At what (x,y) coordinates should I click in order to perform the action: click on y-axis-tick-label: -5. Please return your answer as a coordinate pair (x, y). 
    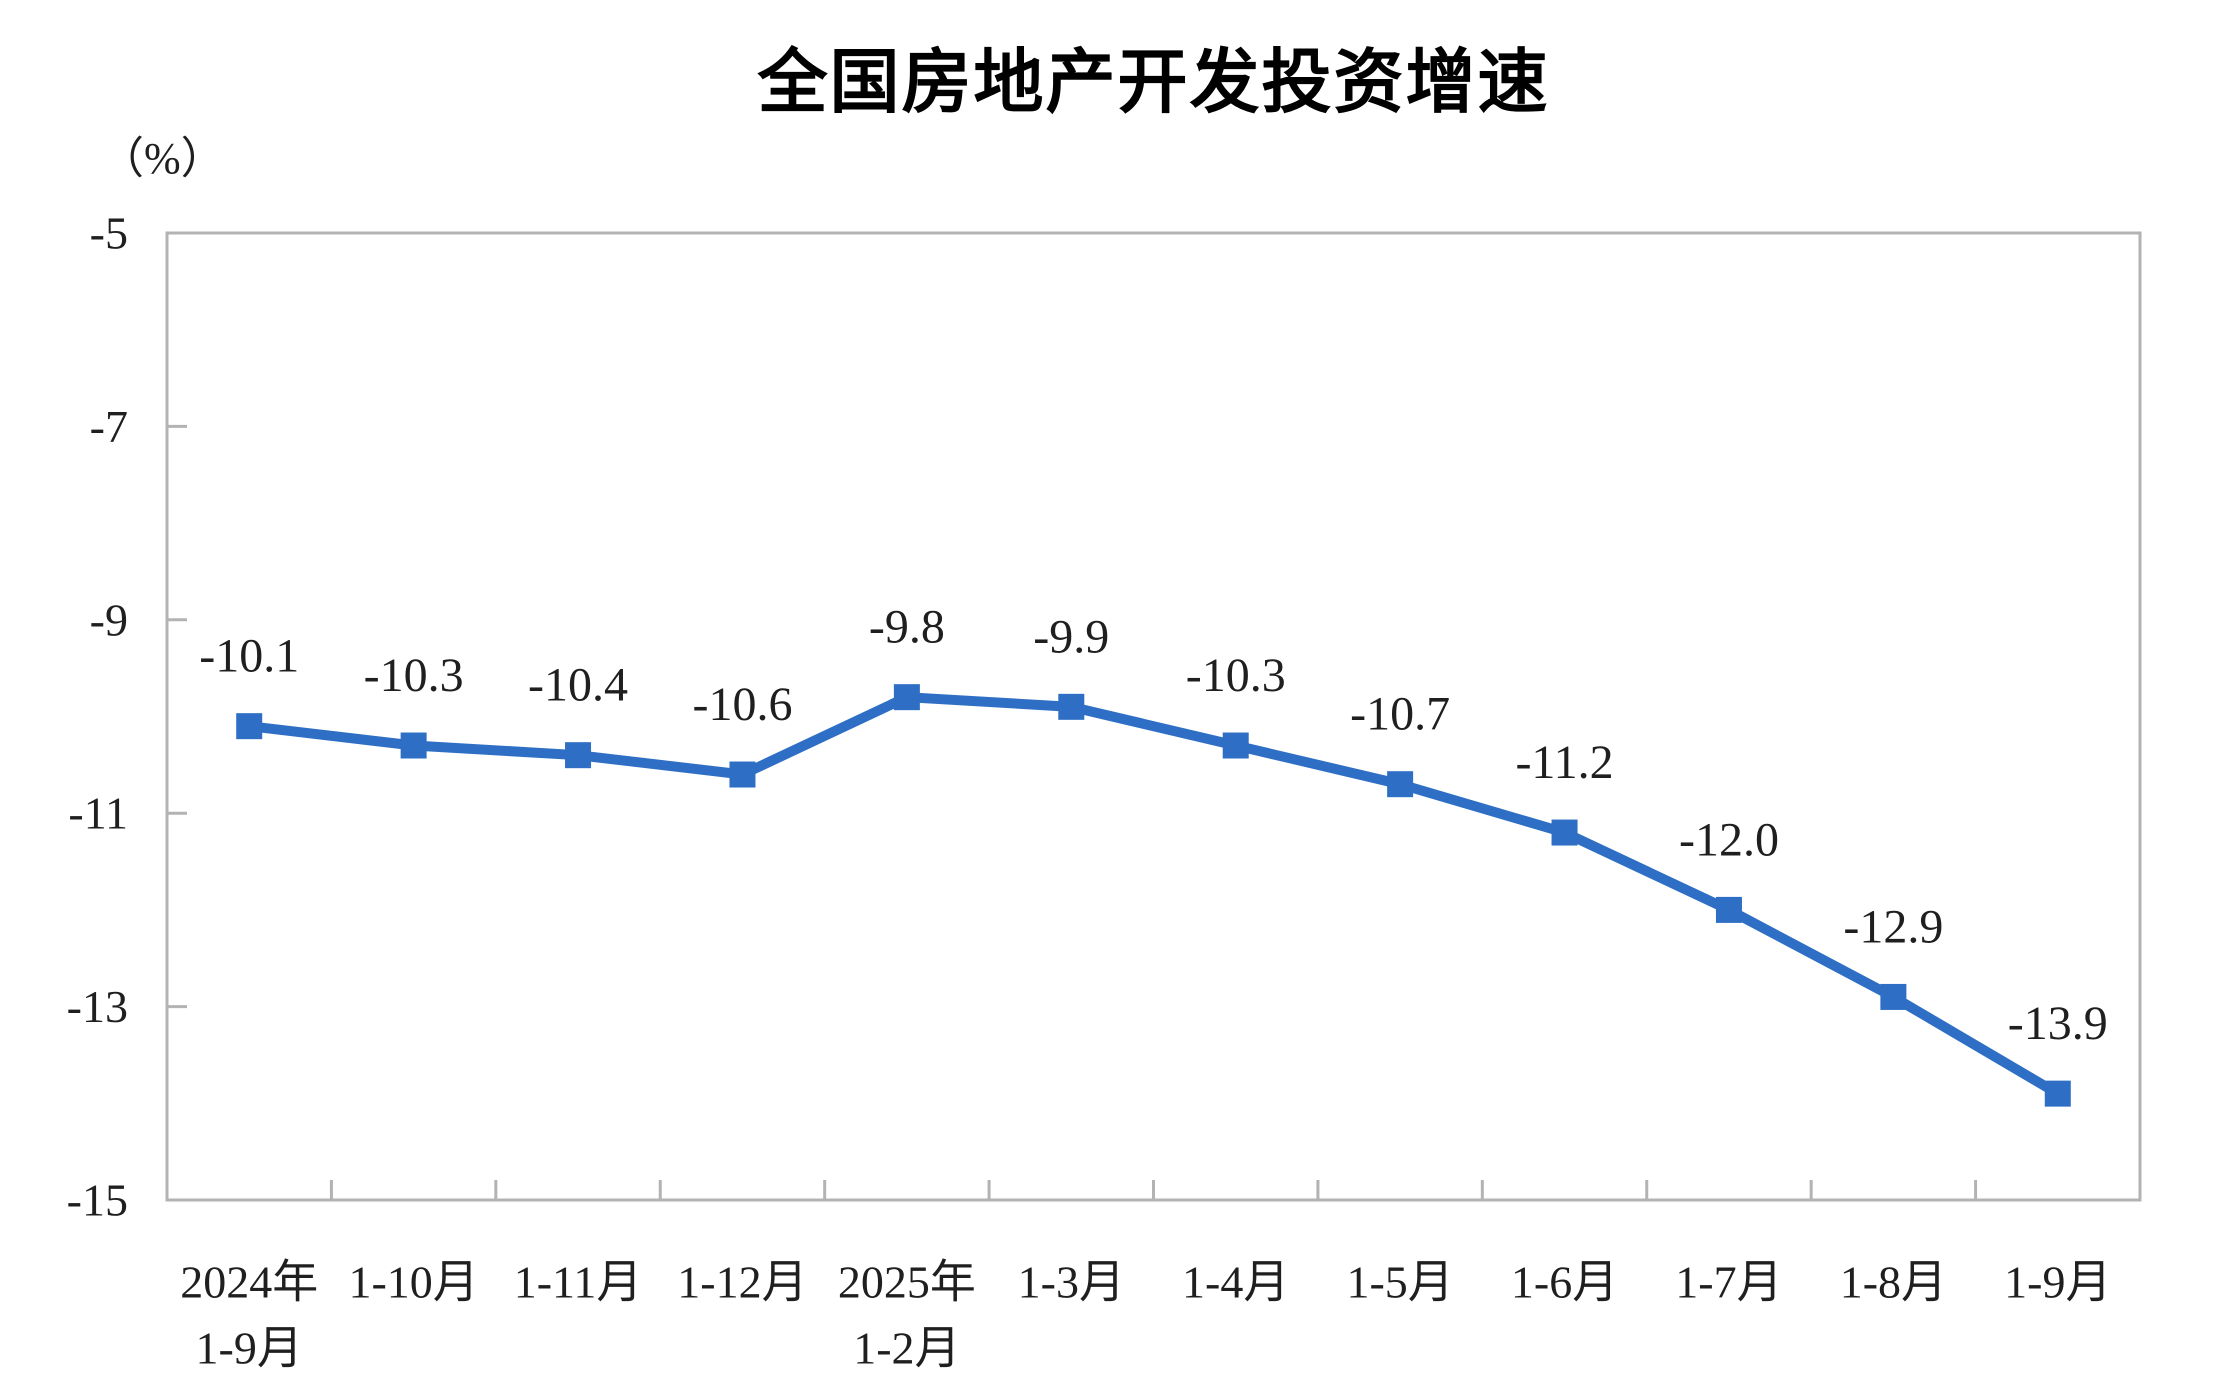
    Looking at the image, I should click on (109, 233).